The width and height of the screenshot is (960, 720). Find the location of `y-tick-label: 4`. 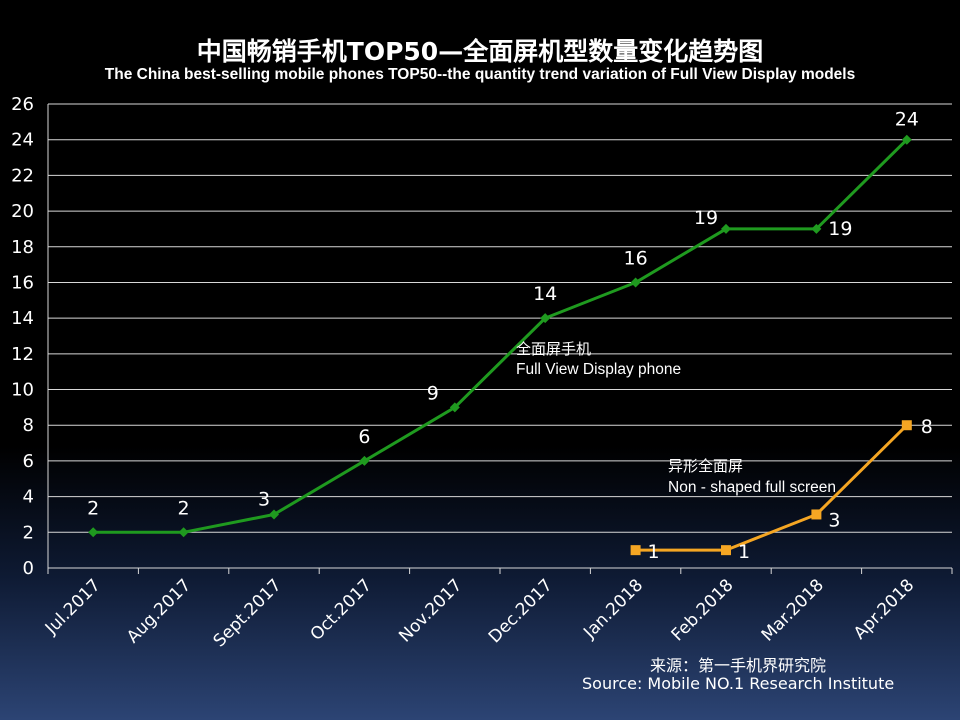

y-tick-label: 4 is located at coordinates (28, 497).